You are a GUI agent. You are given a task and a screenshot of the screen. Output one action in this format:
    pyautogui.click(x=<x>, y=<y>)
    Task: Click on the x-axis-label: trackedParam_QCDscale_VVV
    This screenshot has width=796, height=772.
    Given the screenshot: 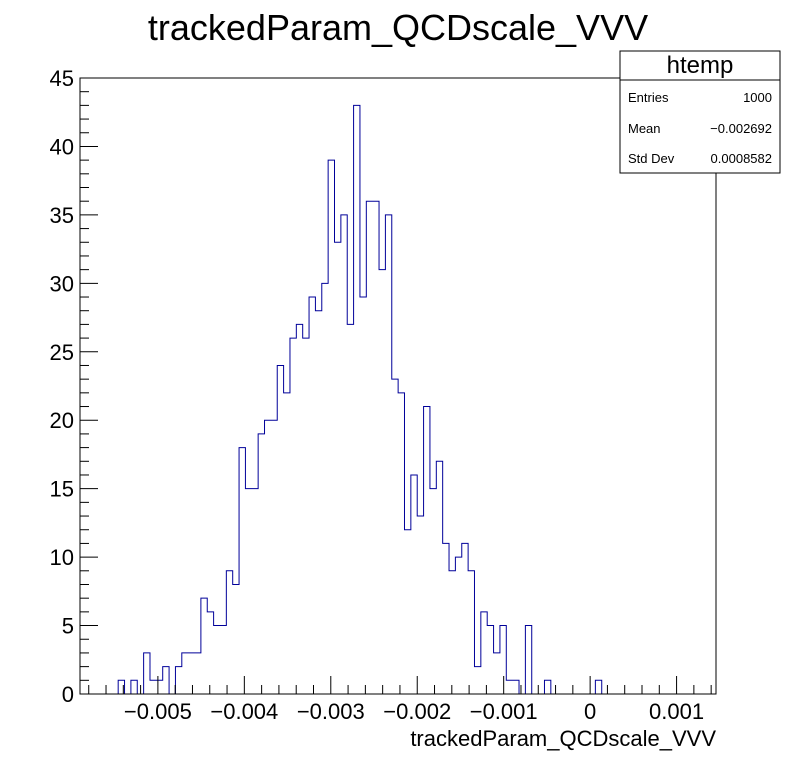 What is the action you would take?
    pyautogui.click(x=563, y=738)
    